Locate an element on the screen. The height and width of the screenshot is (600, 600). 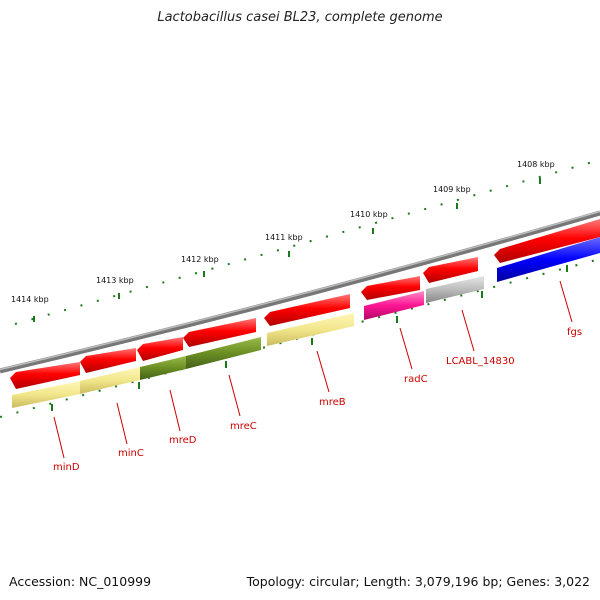
scale-label-1411: 1411 kbp is located at coordinates (284, 237).